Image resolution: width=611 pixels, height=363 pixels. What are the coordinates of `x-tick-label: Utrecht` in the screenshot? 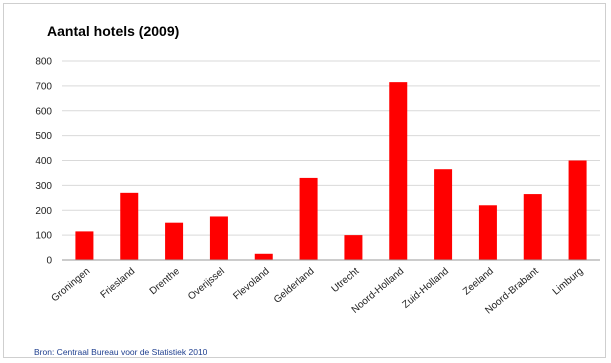 It's located at (346, 280).